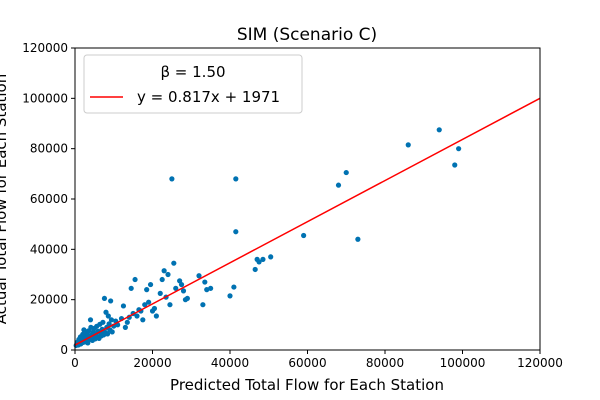 The image size is (600, 400). I want to click on y-tick-label: 100000, so click(45, 98).